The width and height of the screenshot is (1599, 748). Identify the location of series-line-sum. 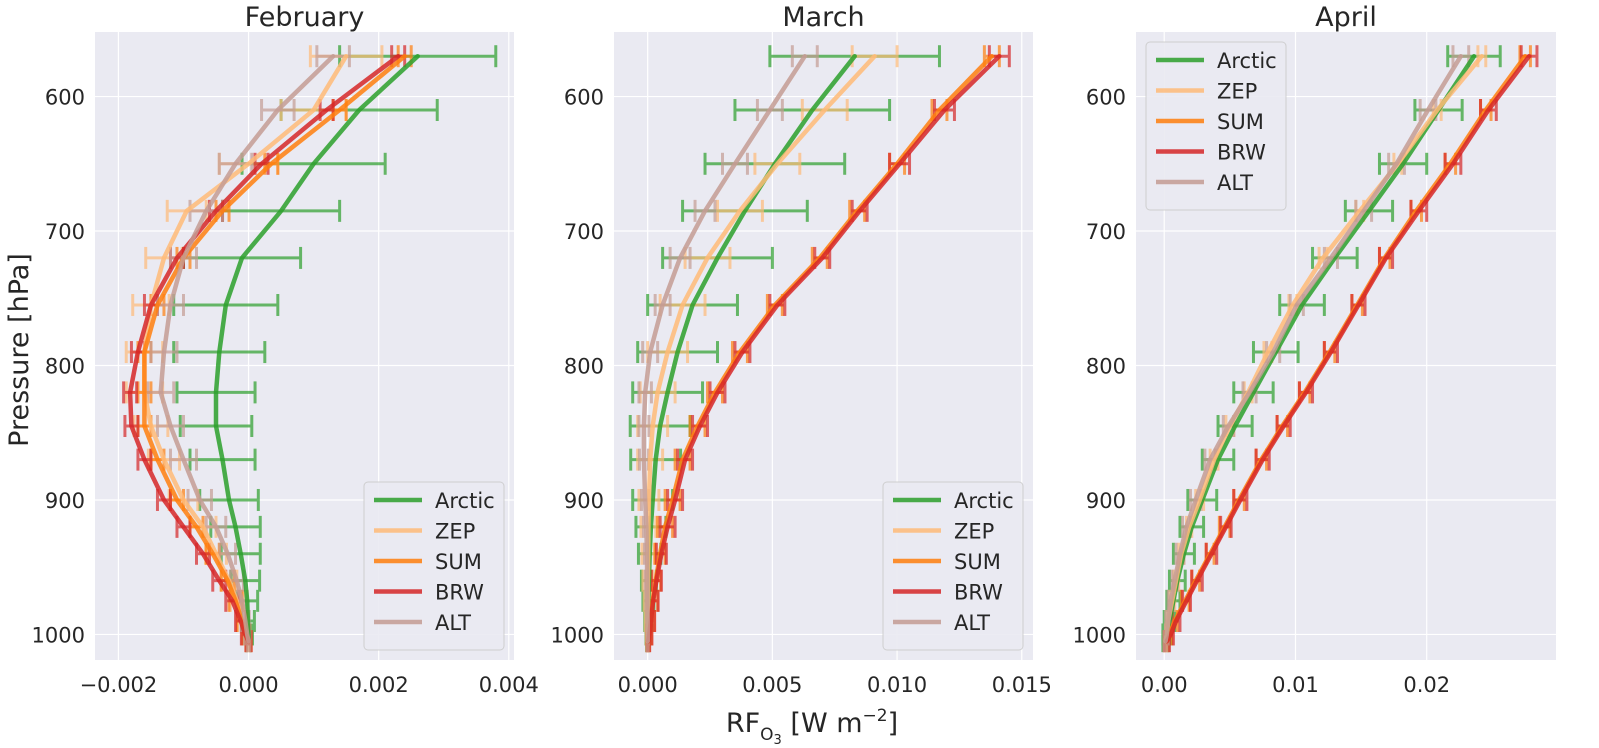
(274, 348).